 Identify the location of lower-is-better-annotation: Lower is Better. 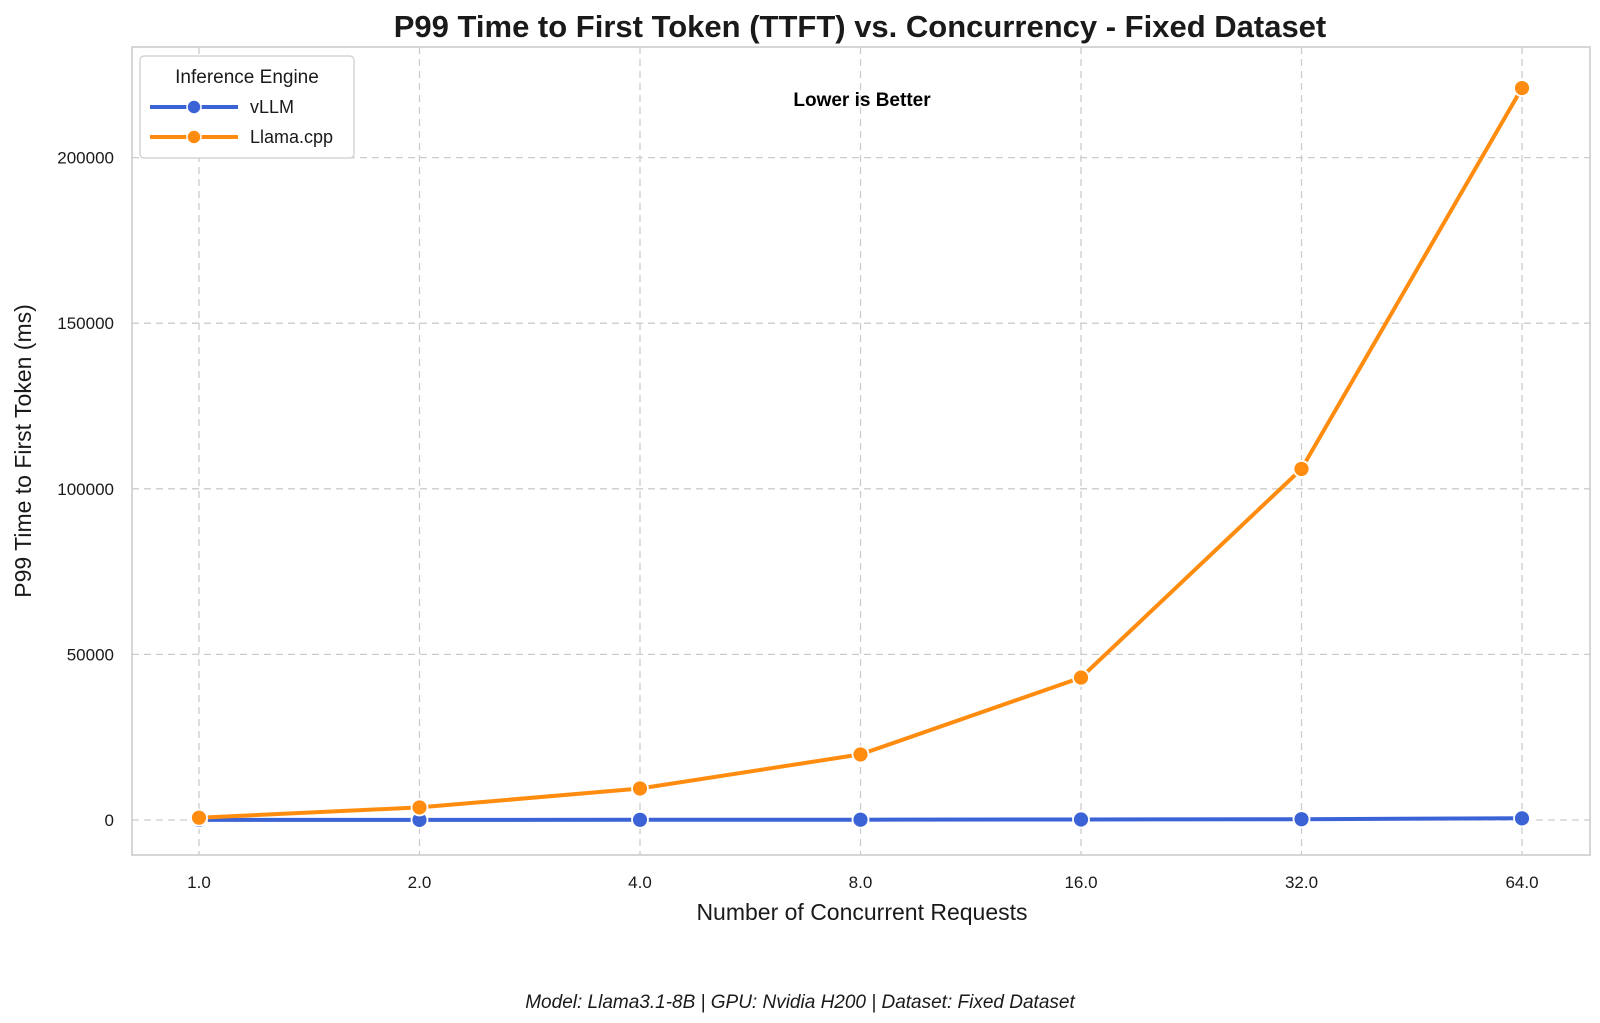
(862, 100).